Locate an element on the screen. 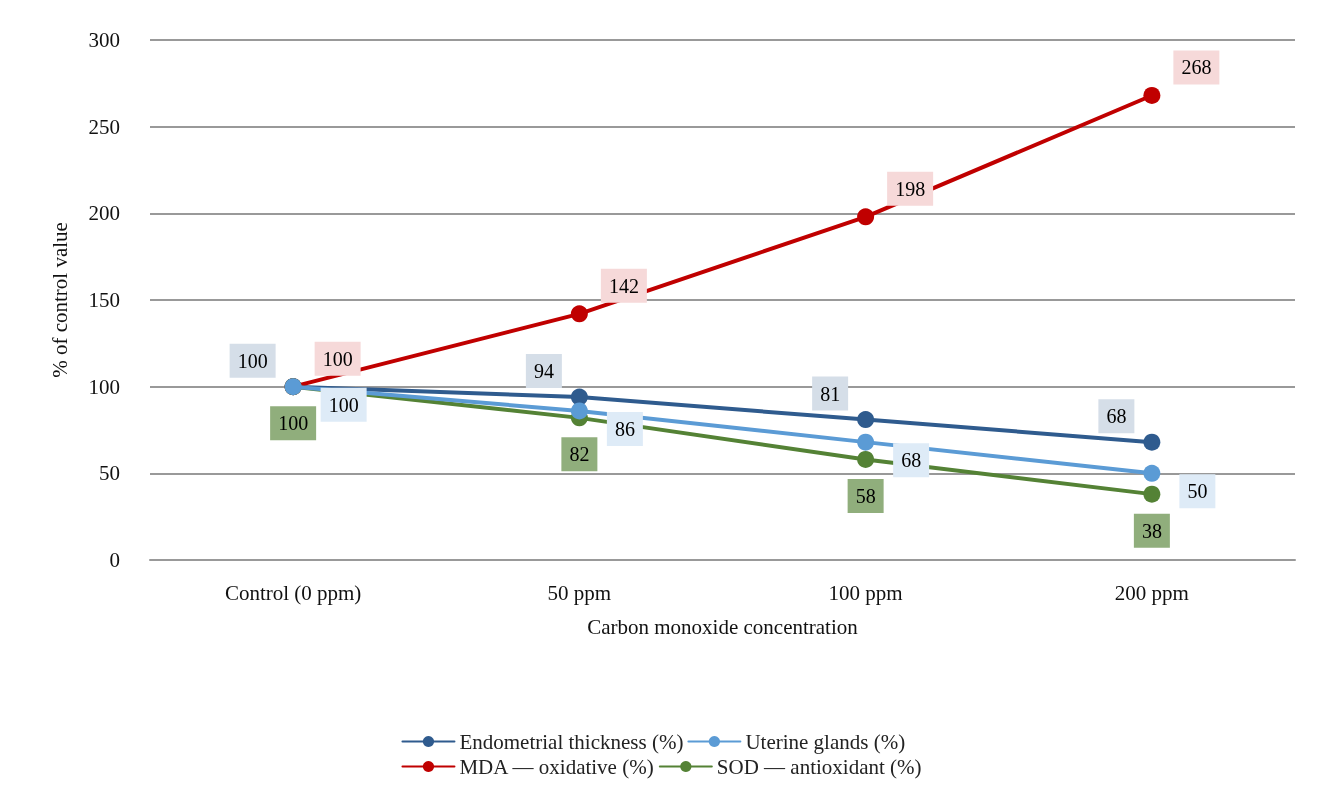  y-tick-label: 200 is located at coordinates (104, 213).